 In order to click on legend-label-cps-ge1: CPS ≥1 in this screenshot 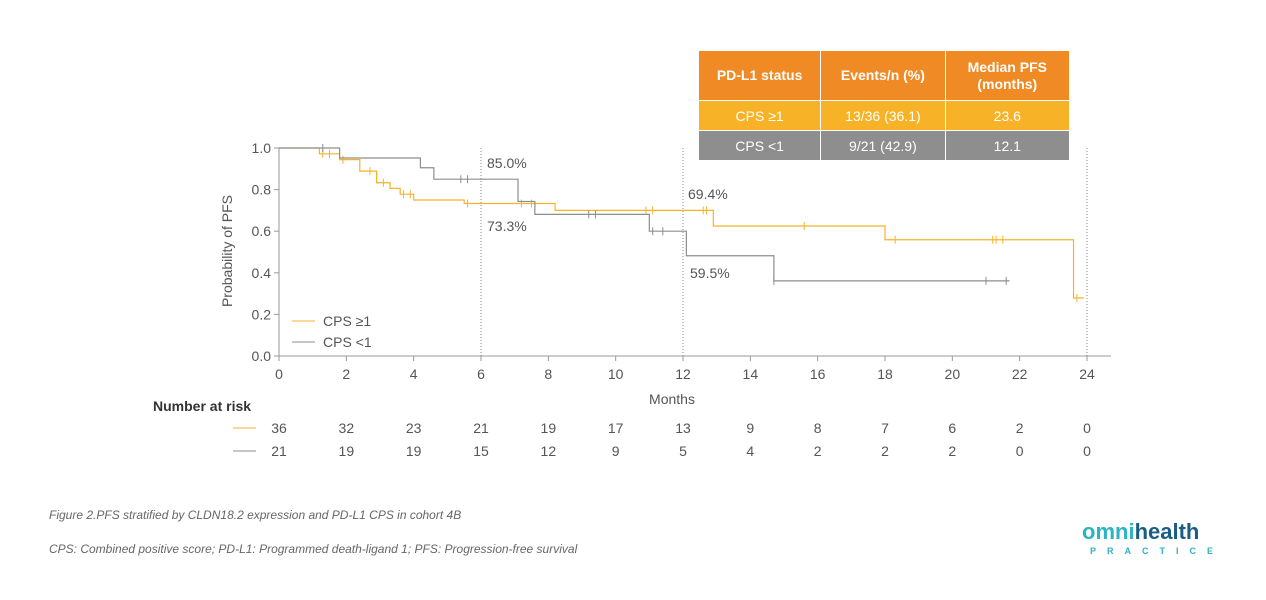, I will do `click(347, 321)`.